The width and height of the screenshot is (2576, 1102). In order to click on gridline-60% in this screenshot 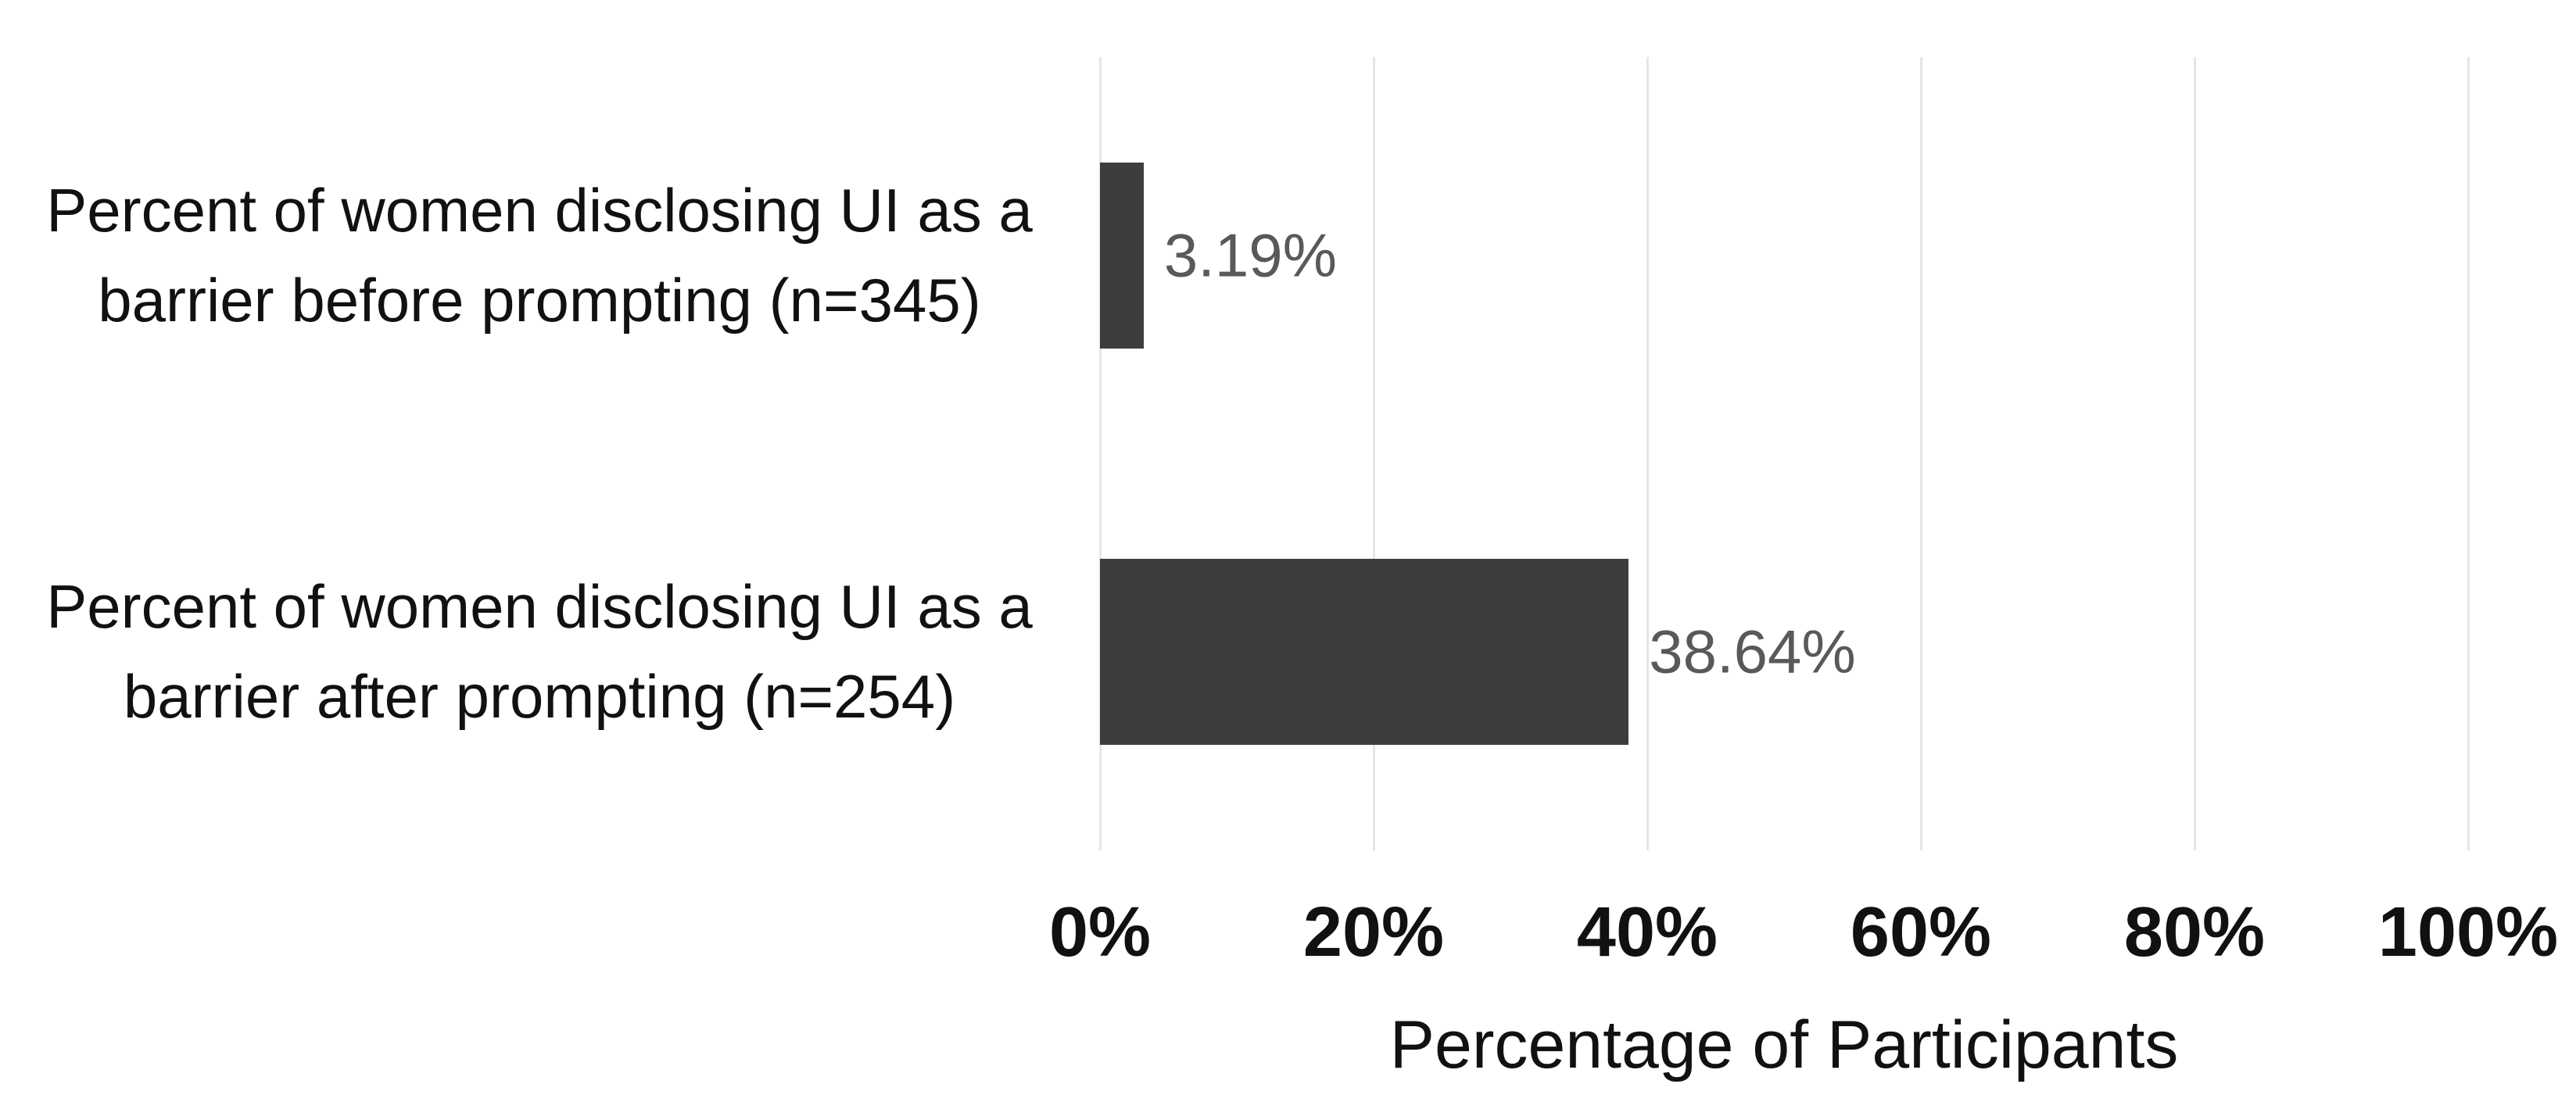, I will do `click(1921, 453)`.